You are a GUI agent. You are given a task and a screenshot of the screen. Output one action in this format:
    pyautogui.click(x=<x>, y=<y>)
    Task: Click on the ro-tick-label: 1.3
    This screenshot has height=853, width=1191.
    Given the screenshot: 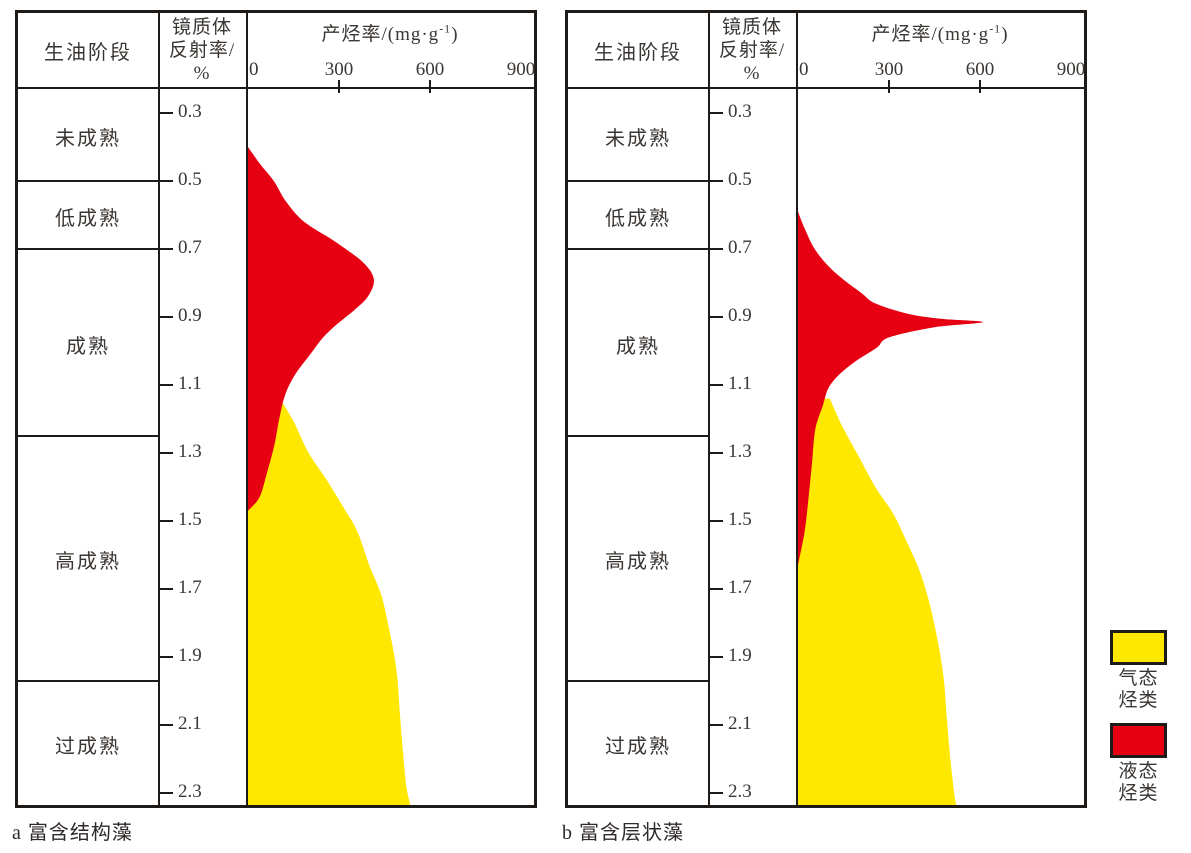 What is the action you would take?
    pyautogui.click(x=740, y=451)
    